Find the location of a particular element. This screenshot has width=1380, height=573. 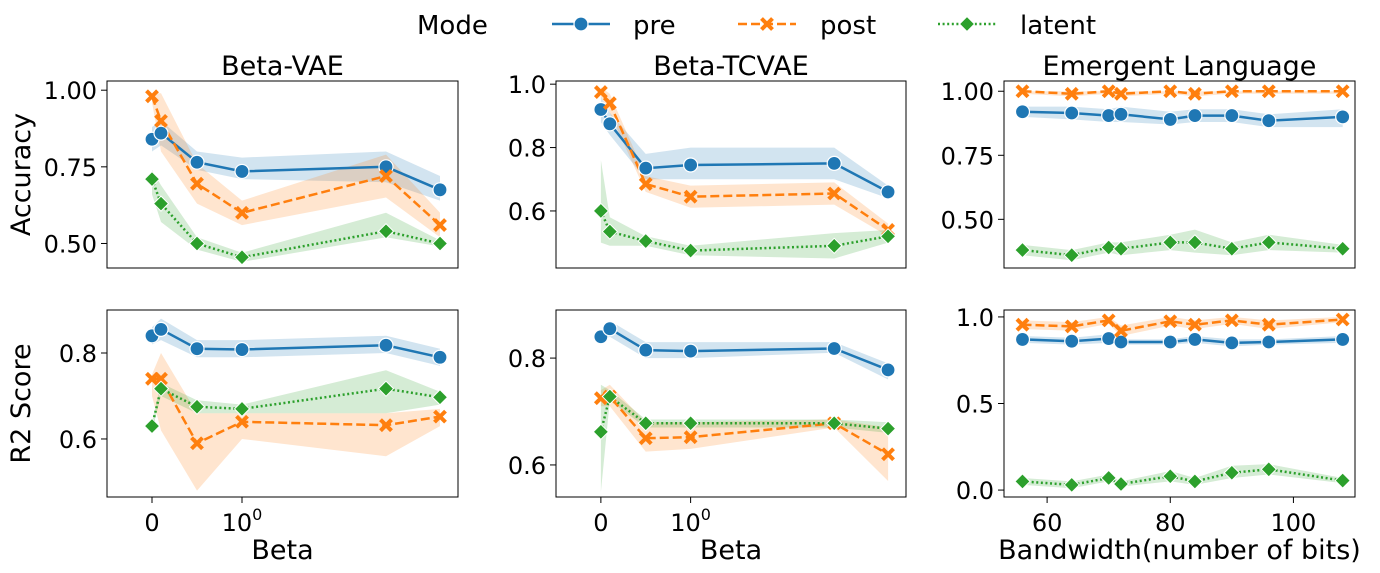

chart-panel-vae-acc: 0.50 0.75 1.00 Beta-VAE Accuracy is located at coordinates (232, 160).